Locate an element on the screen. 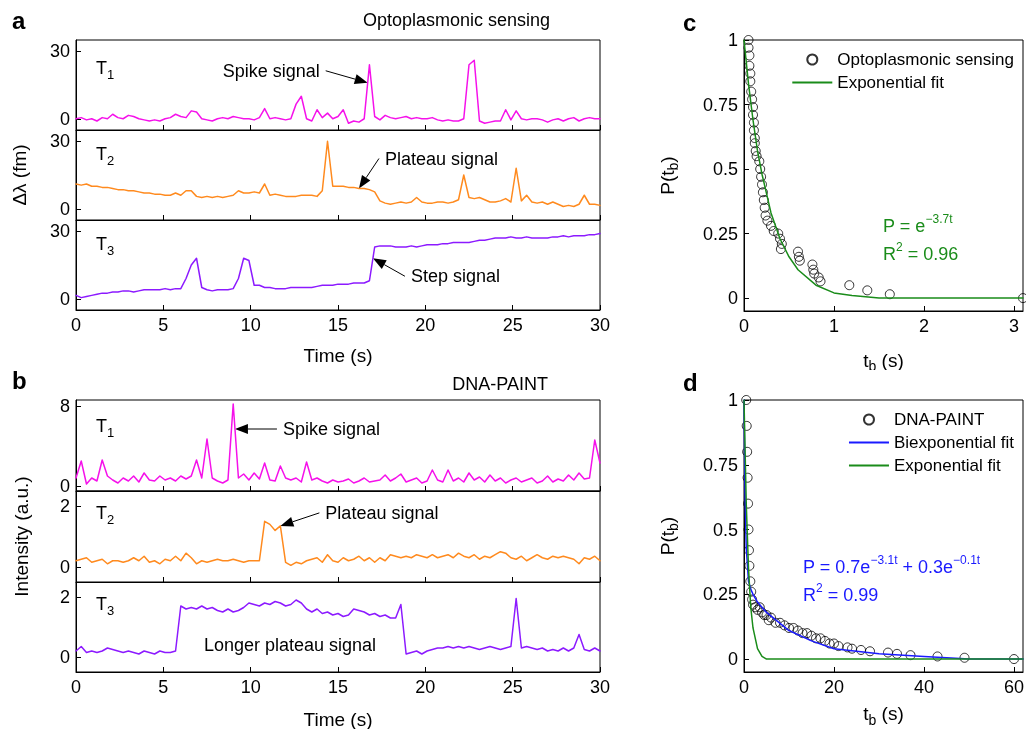 The height and width of the screenshot is (729, 1026). y-axis-title: Intensity (a.u.) is located at coordinates (21, 536).